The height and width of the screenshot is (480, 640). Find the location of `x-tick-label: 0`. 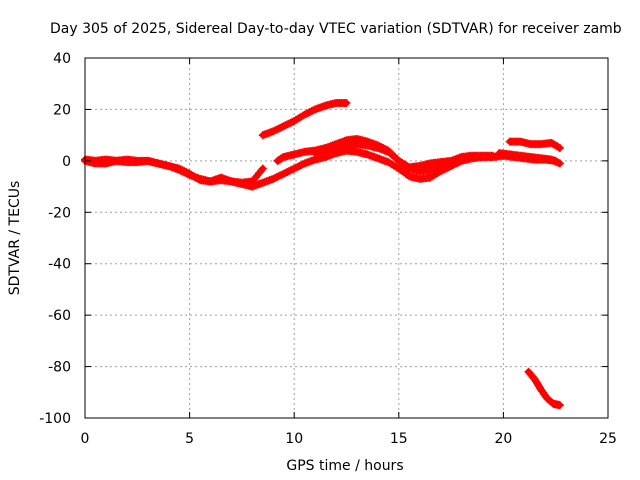

x-tick-label: 0 is located at coordinates (85, 439).